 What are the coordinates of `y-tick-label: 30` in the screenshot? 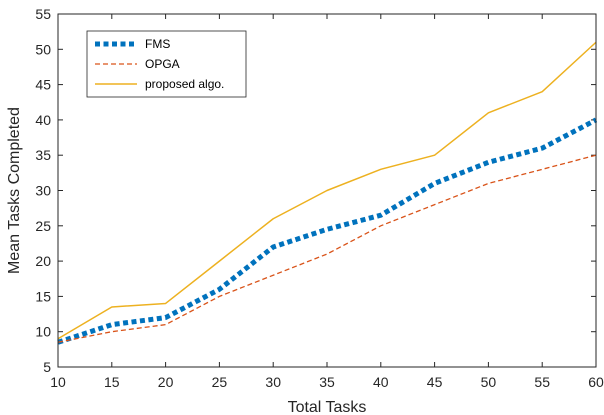 It's located at (43, 191).